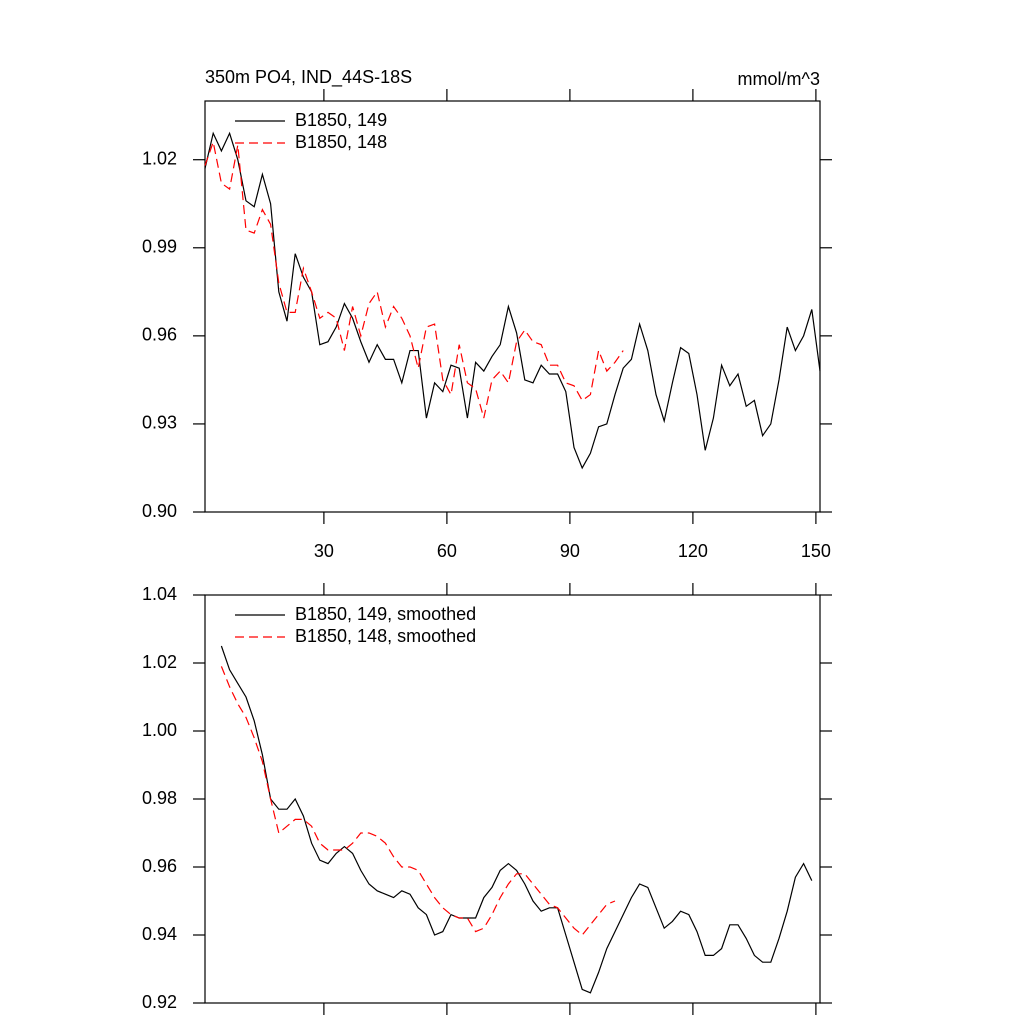  Describe the element at coordinates (779, 79) in the screenshot. I see `units-label: mmol/m^3` at that location.